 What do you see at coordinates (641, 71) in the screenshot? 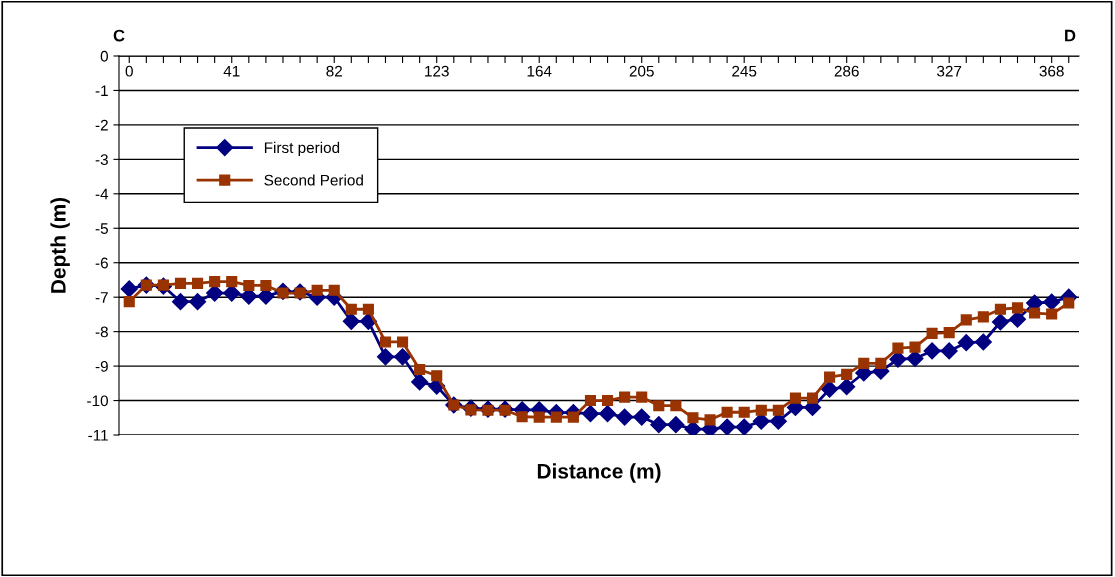
I see `x-tick-label: 205` at bounding box center [641, 71].